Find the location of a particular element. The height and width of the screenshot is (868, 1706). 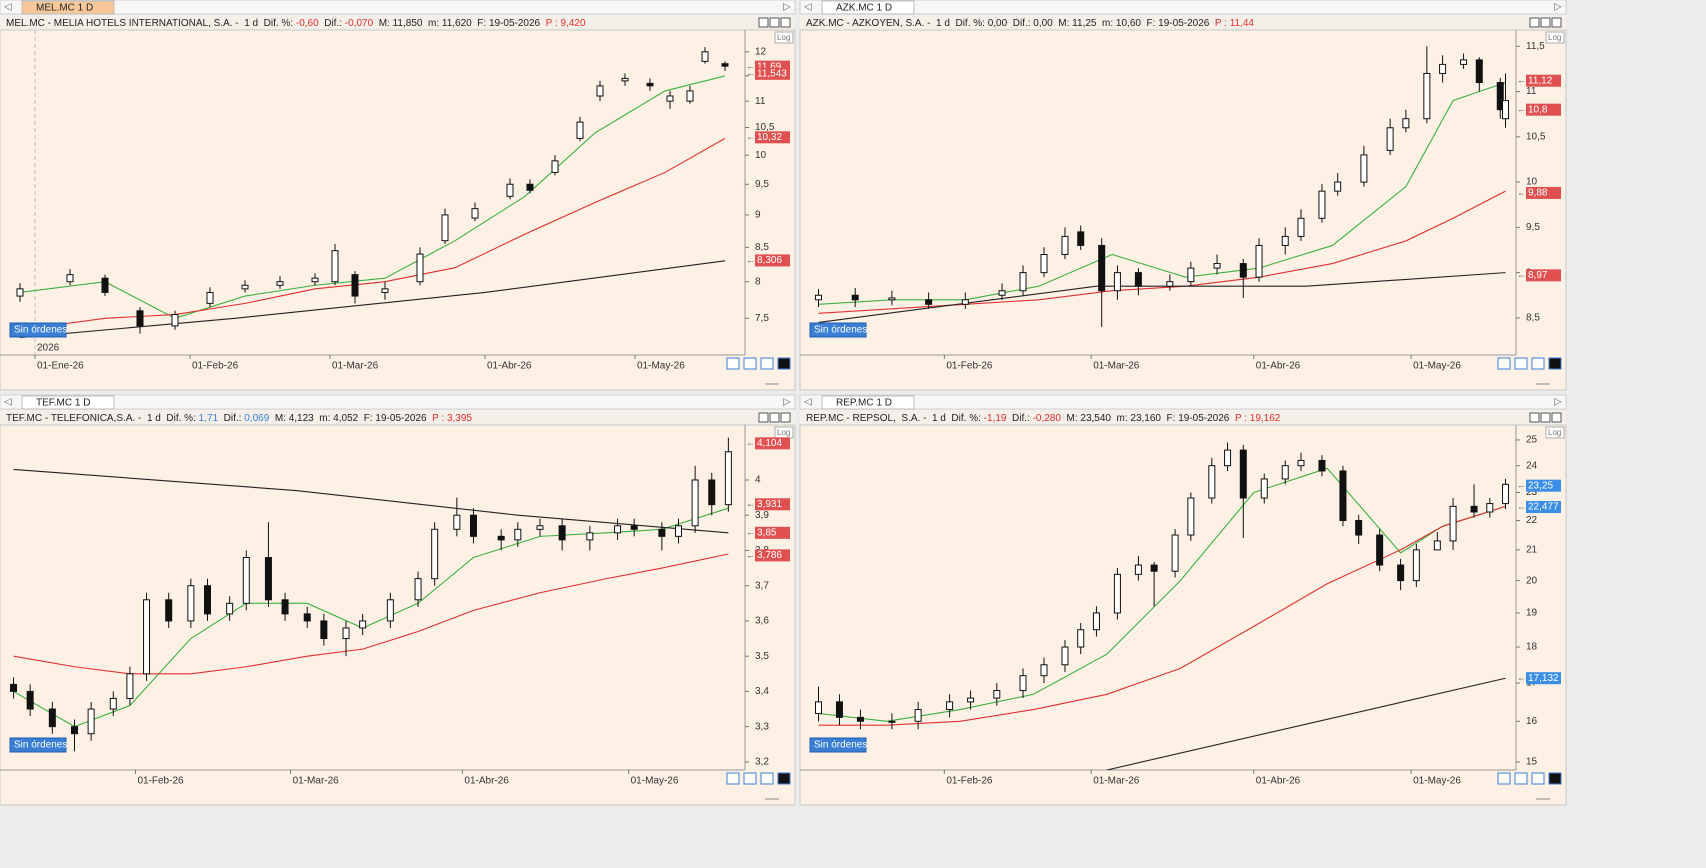

info-segment: P : 11,44 is located at coordinates (1235, 23).